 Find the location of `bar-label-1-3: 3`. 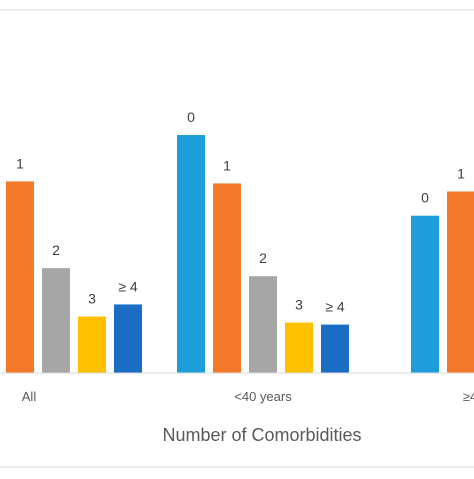

bar-label-1-3: 3 is located at coordinates (299, 305).